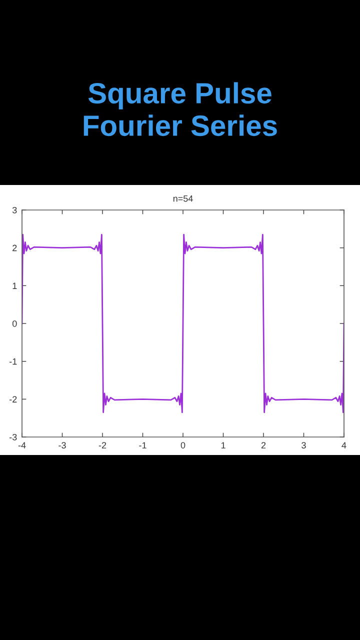  I want to click on y-tick-label: 2, so click(14, 248).